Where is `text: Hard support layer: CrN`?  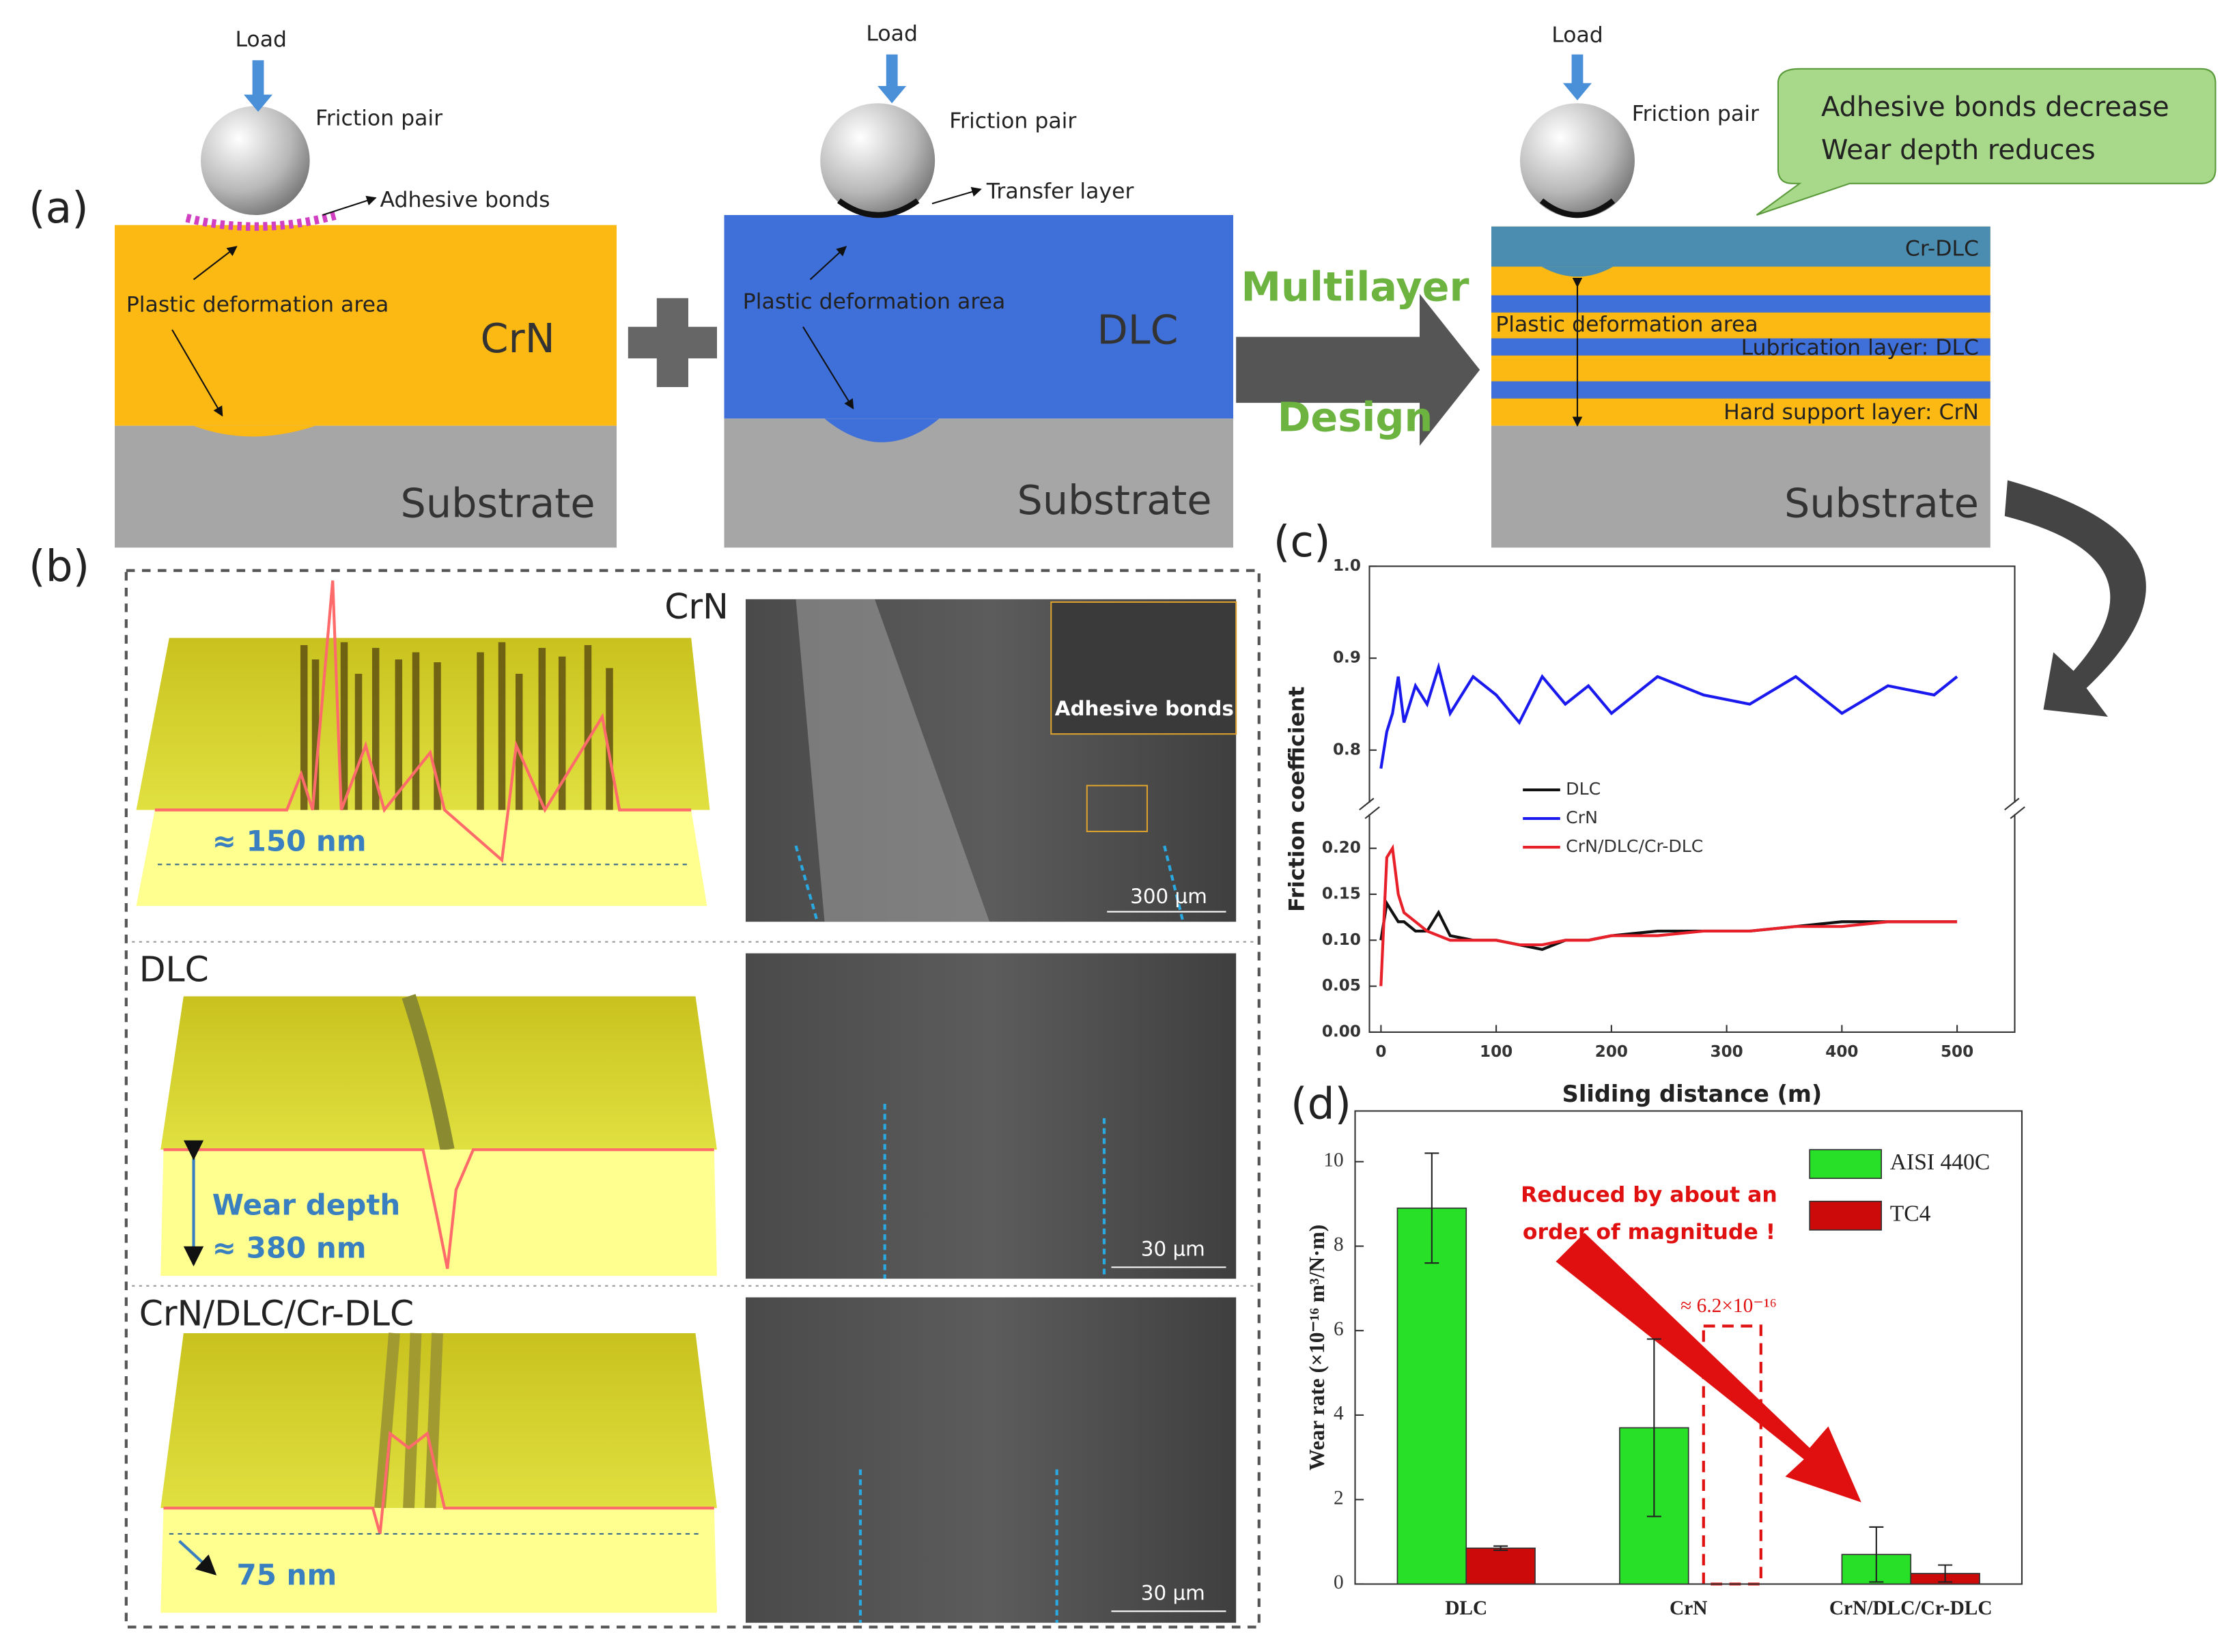
text: Hard support layer: CrN is located at coordinates (1851, 412).